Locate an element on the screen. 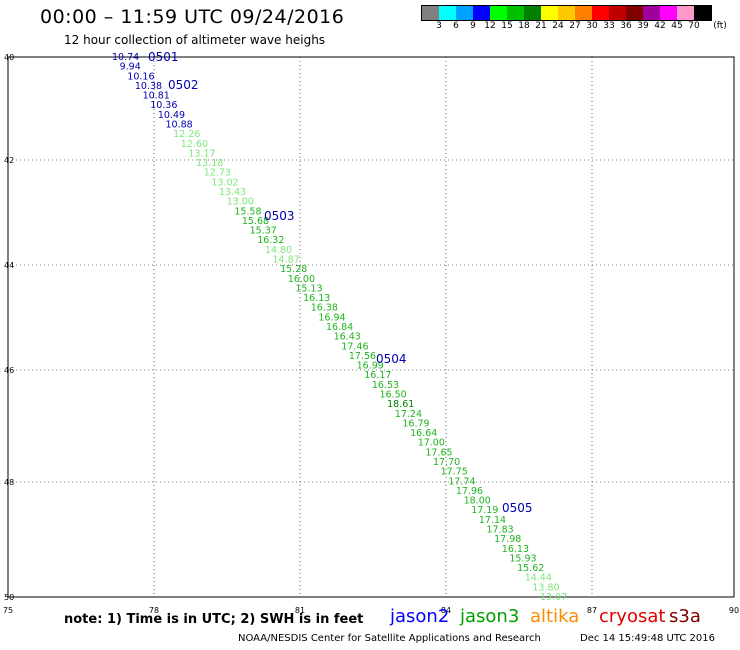 This screenshot has width=740, height=650. swh-observation: 10.74 is located at coordinates (125, 57).